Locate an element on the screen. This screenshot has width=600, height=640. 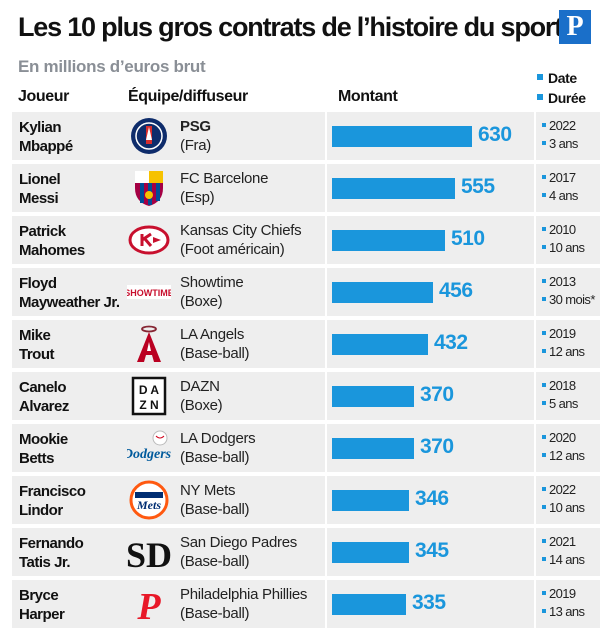
player-first-name: Floyd is located at coordinates (38, 283).